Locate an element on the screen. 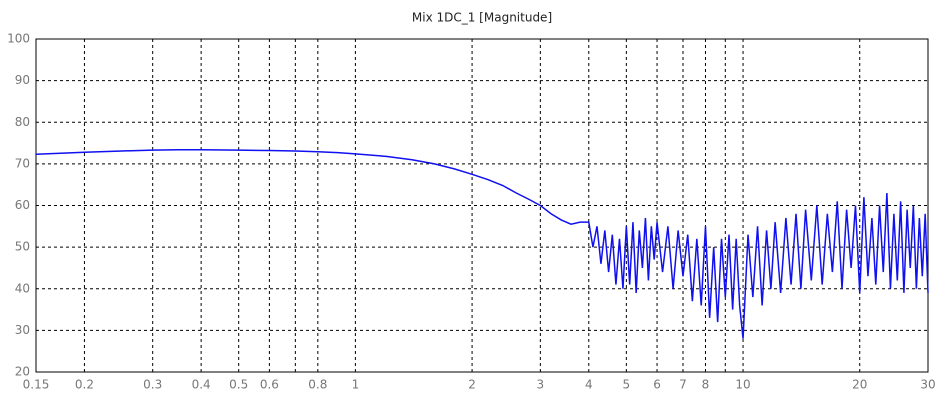 This screenshot has width=940, height=407. y-tick-label: 40 is located at coordinates (22, 288).